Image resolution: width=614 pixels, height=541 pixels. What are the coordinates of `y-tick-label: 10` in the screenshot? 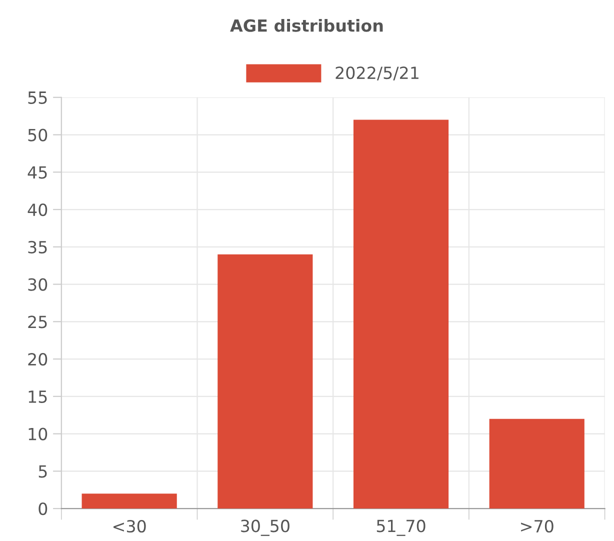 It's located at (38, 434).